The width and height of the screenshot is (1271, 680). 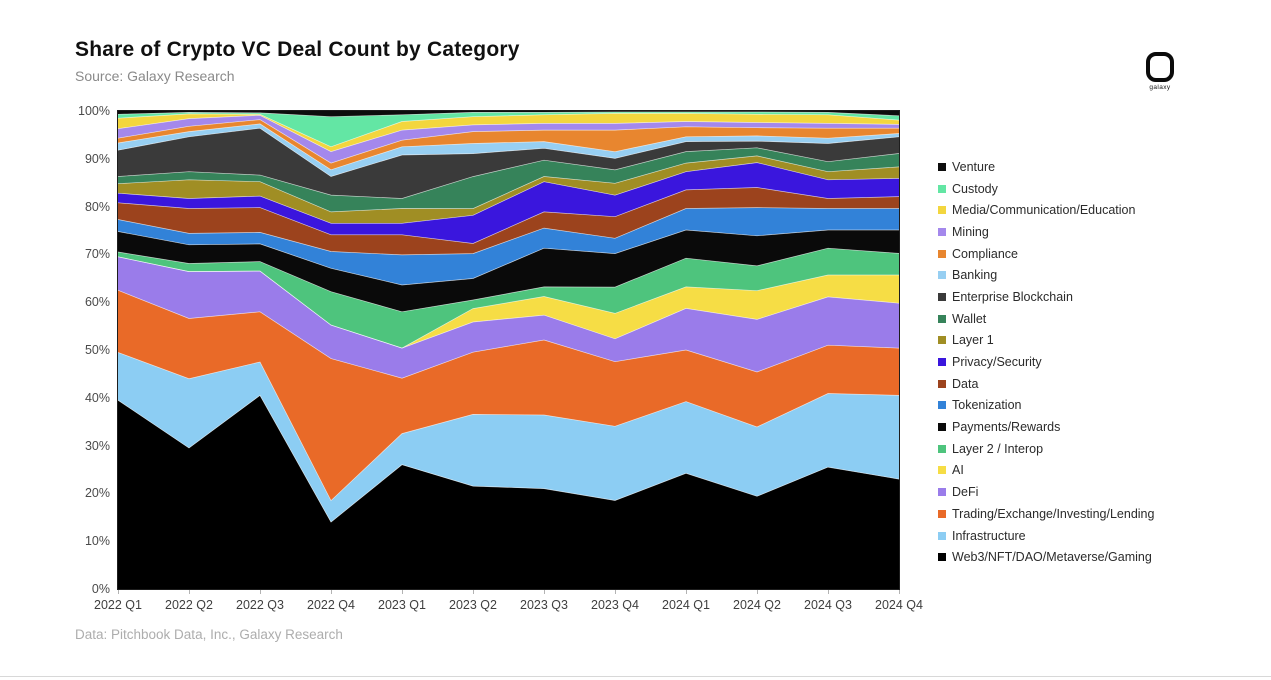 I want to click on x-tick-label: 2024 Q3, so click(x=828, y=605).